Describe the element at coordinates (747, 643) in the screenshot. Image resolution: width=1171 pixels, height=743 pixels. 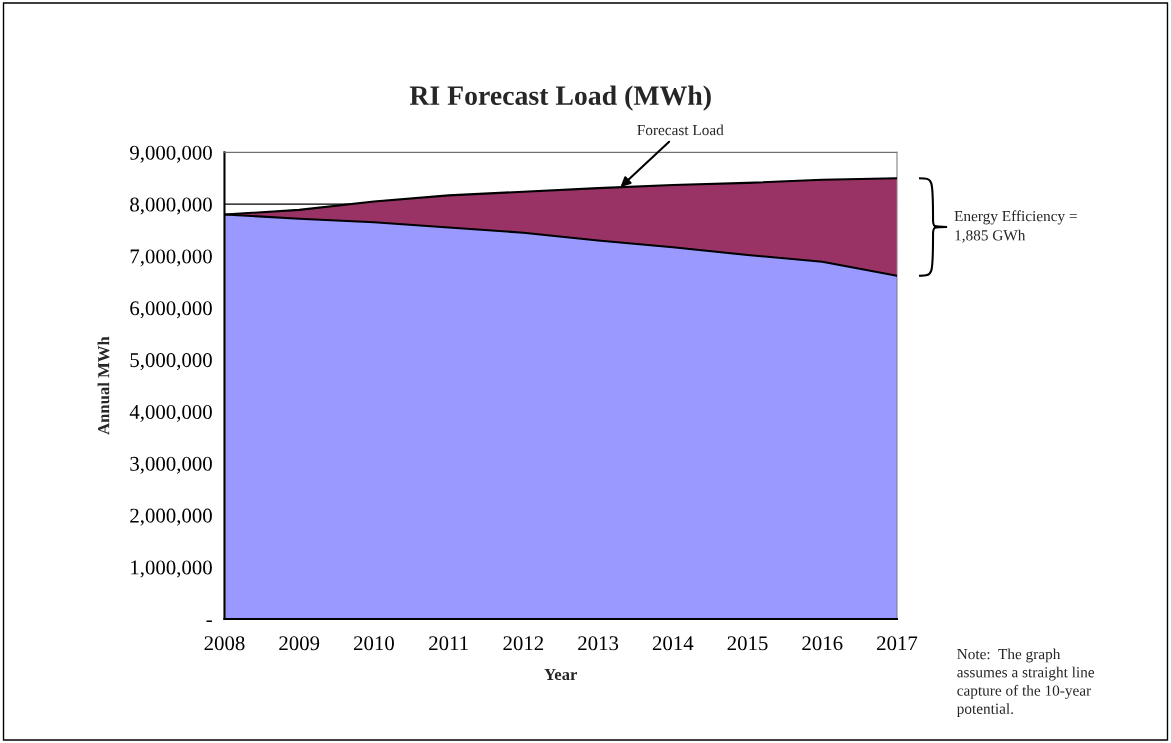
I see `x-tick-label: 2015` at that location.